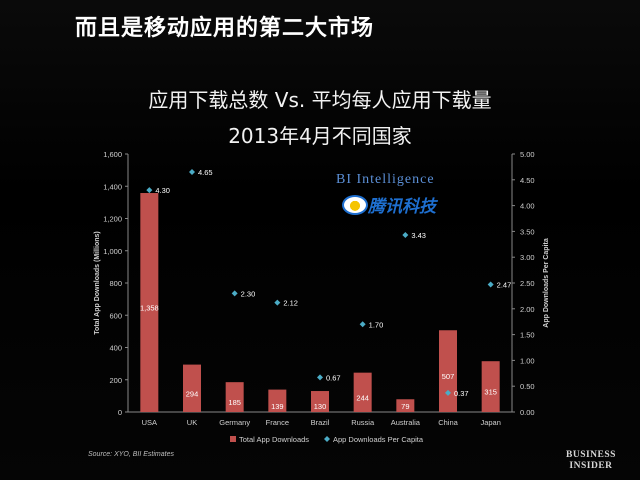  I want to click on bar-data-label: 507, so click(448, 376).